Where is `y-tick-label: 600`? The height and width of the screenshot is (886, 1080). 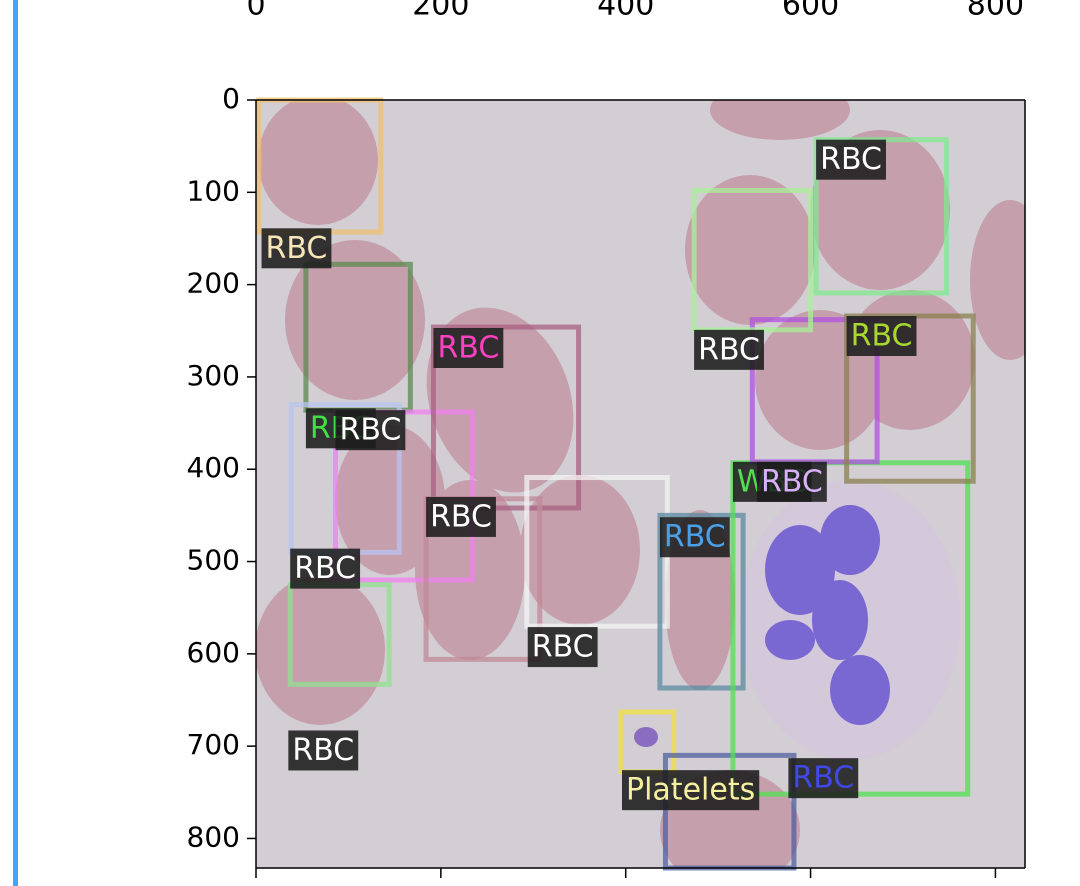
y-tick-label: 600 is located at coordinates (213, 652).